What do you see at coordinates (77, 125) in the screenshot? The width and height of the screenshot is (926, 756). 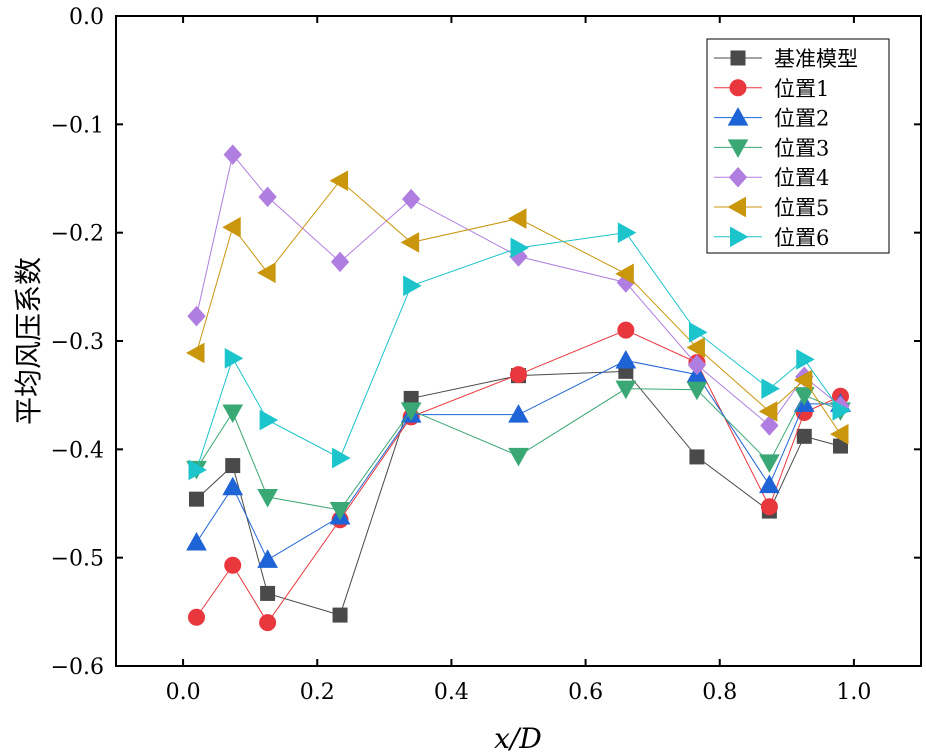 I see `y-tick-label: −0.1` at bounding box center [77, 125].